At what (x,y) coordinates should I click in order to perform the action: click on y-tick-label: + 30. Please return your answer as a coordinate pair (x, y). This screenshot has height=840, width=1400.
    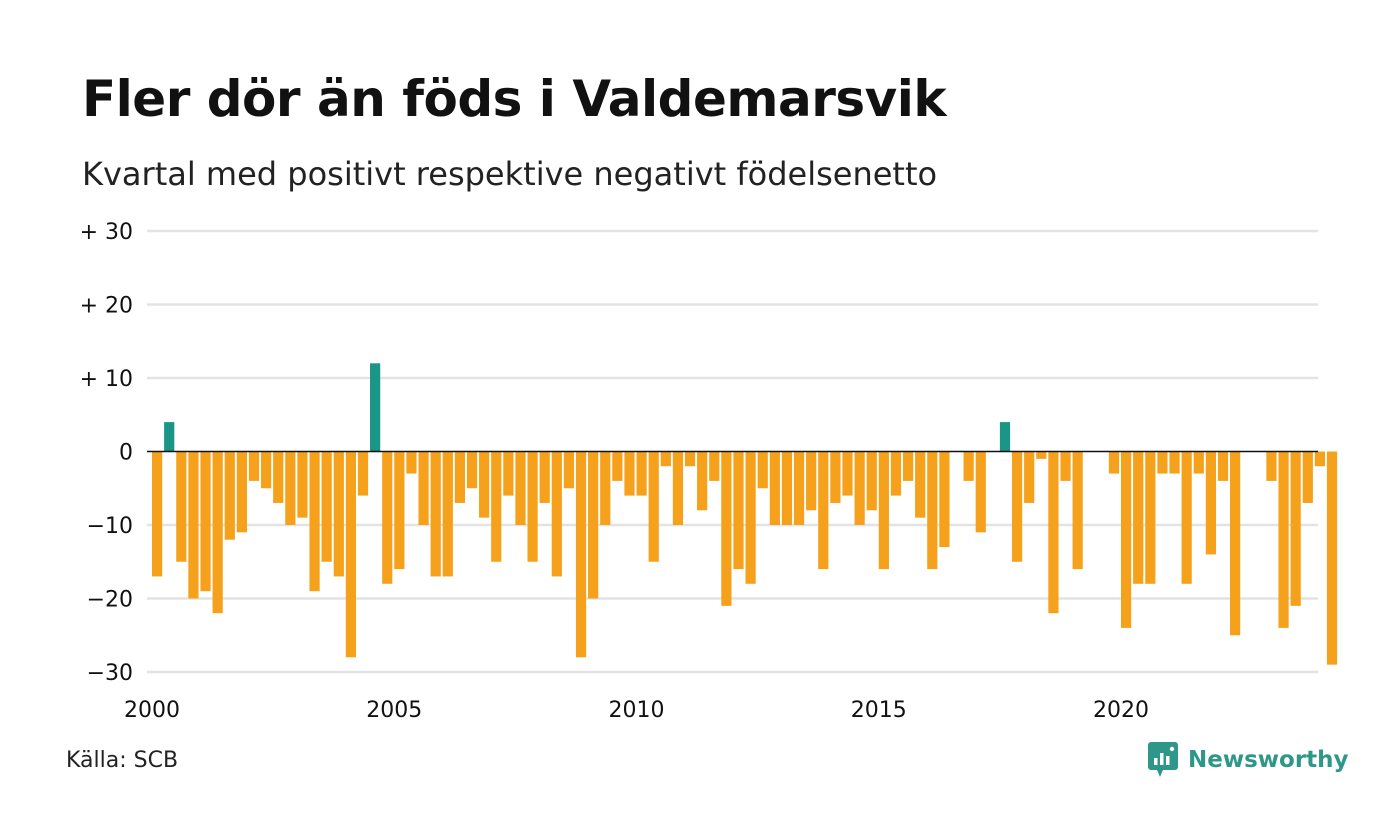
    Looking at the image, I should click on (106, 232).